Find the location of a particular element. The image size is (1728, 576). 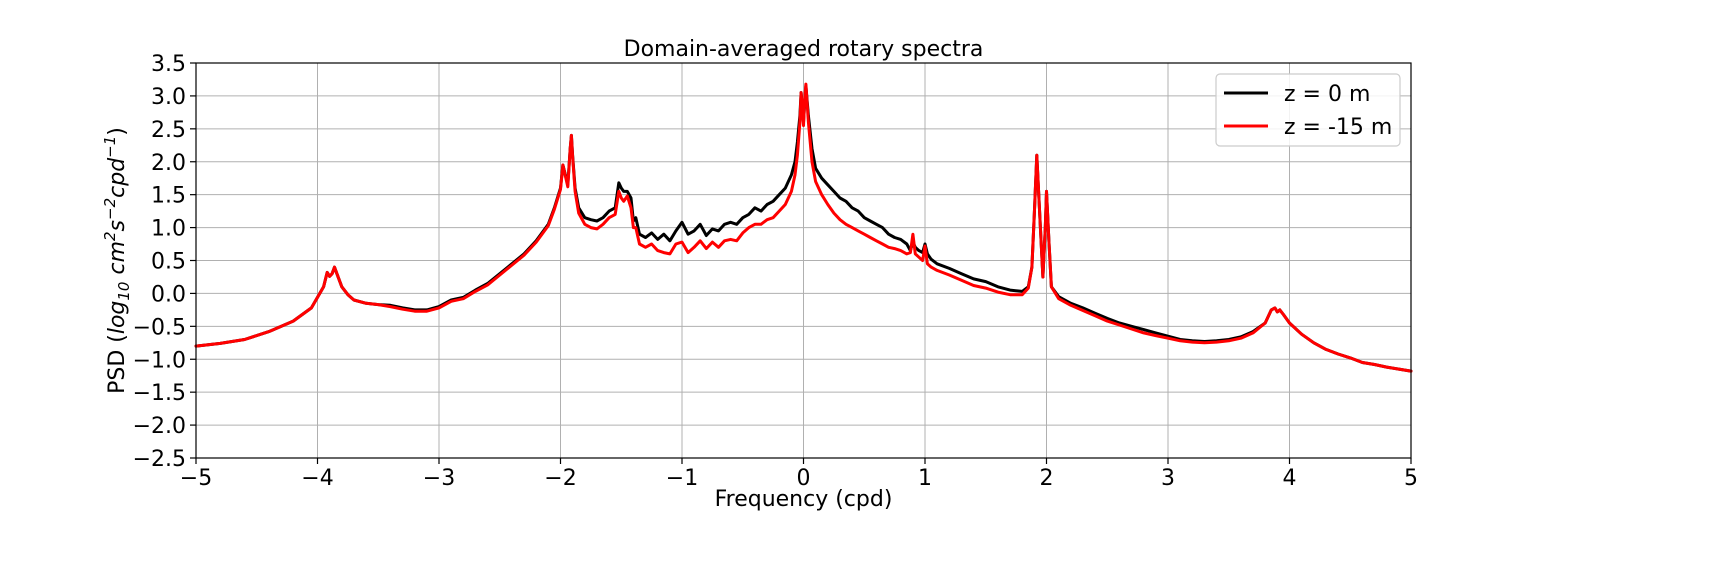

legend-label-z-minus-15m: z = -15 m is located at coordinates (1338, 127).